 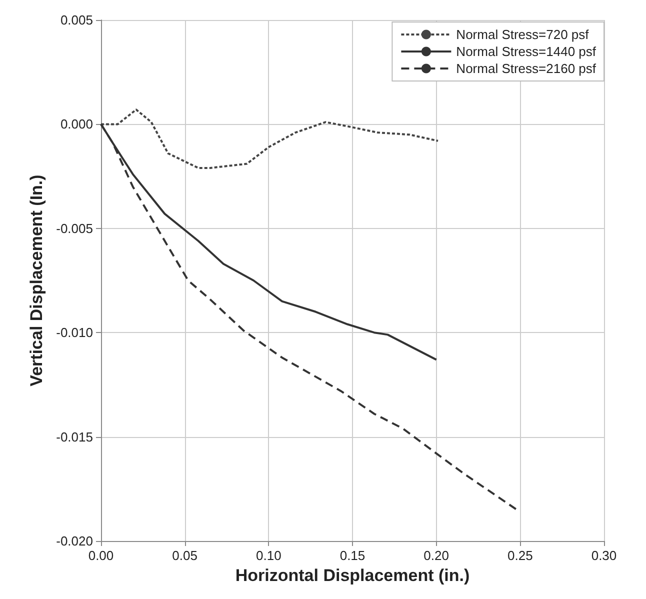 I want to click on x-tick-label: 0.25, so click(x=520, y=555).